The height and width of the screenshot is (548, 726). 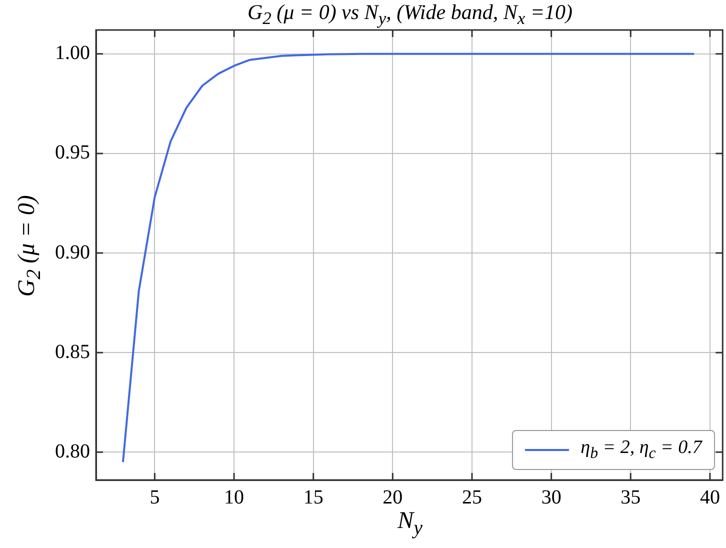 What do you see at coordinates (410, 15) in the screenshot?
I see `chart-title: G$_{2}$ (μ = 0) vs N$_{y}$, (Wide band, N$_{x}$ =10)` at bounding box center [410, 15].